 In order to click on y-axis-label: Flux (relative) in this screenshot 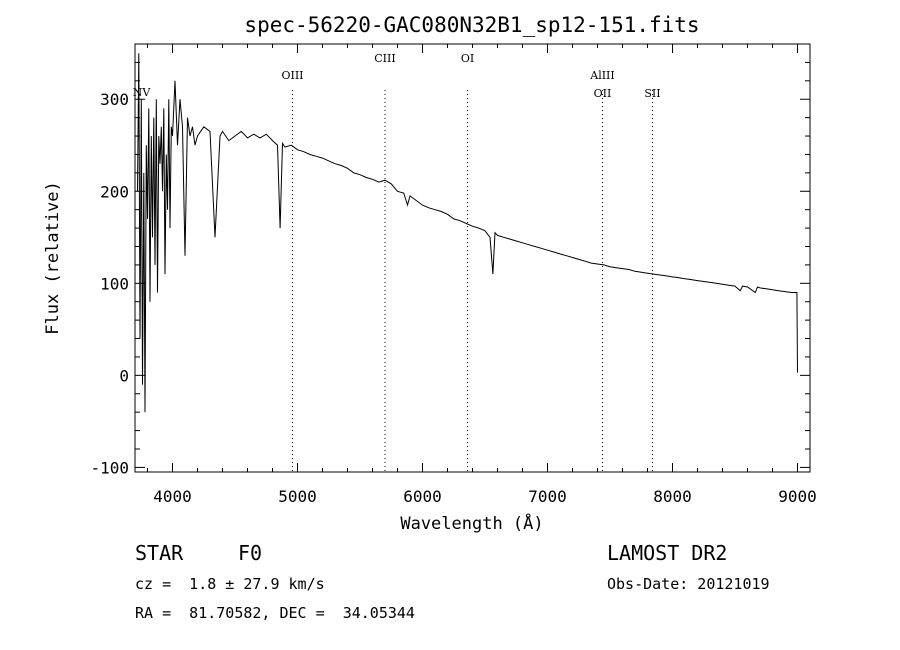, I will do `click(53, 258)`.